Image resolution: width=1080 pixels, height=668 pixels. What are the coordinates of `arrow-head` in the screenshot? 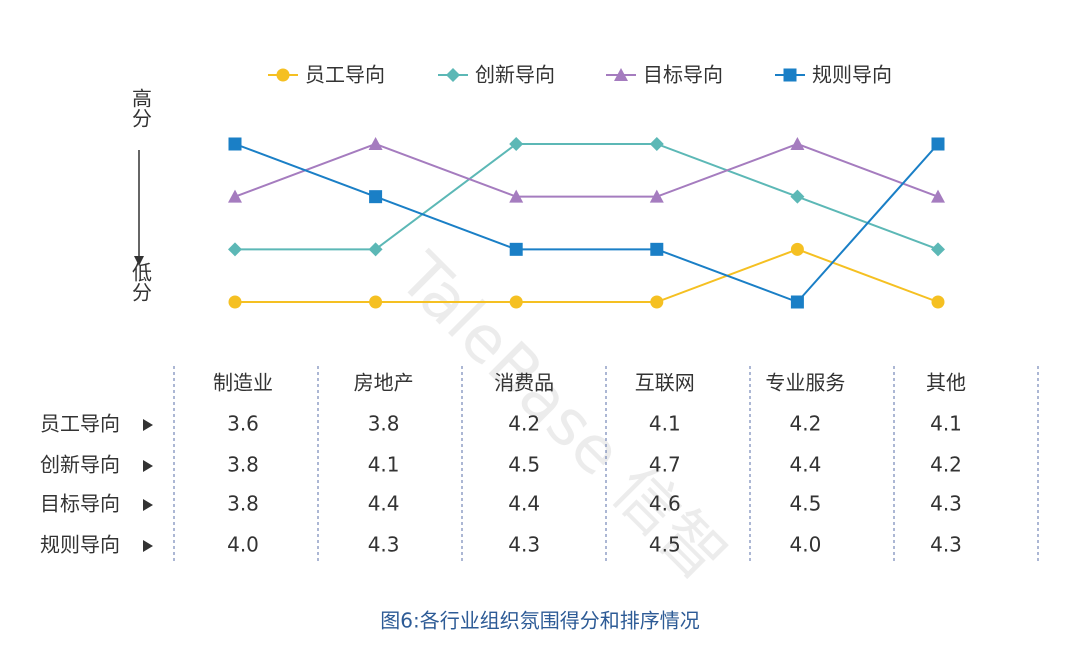 It's located at (139, 261).